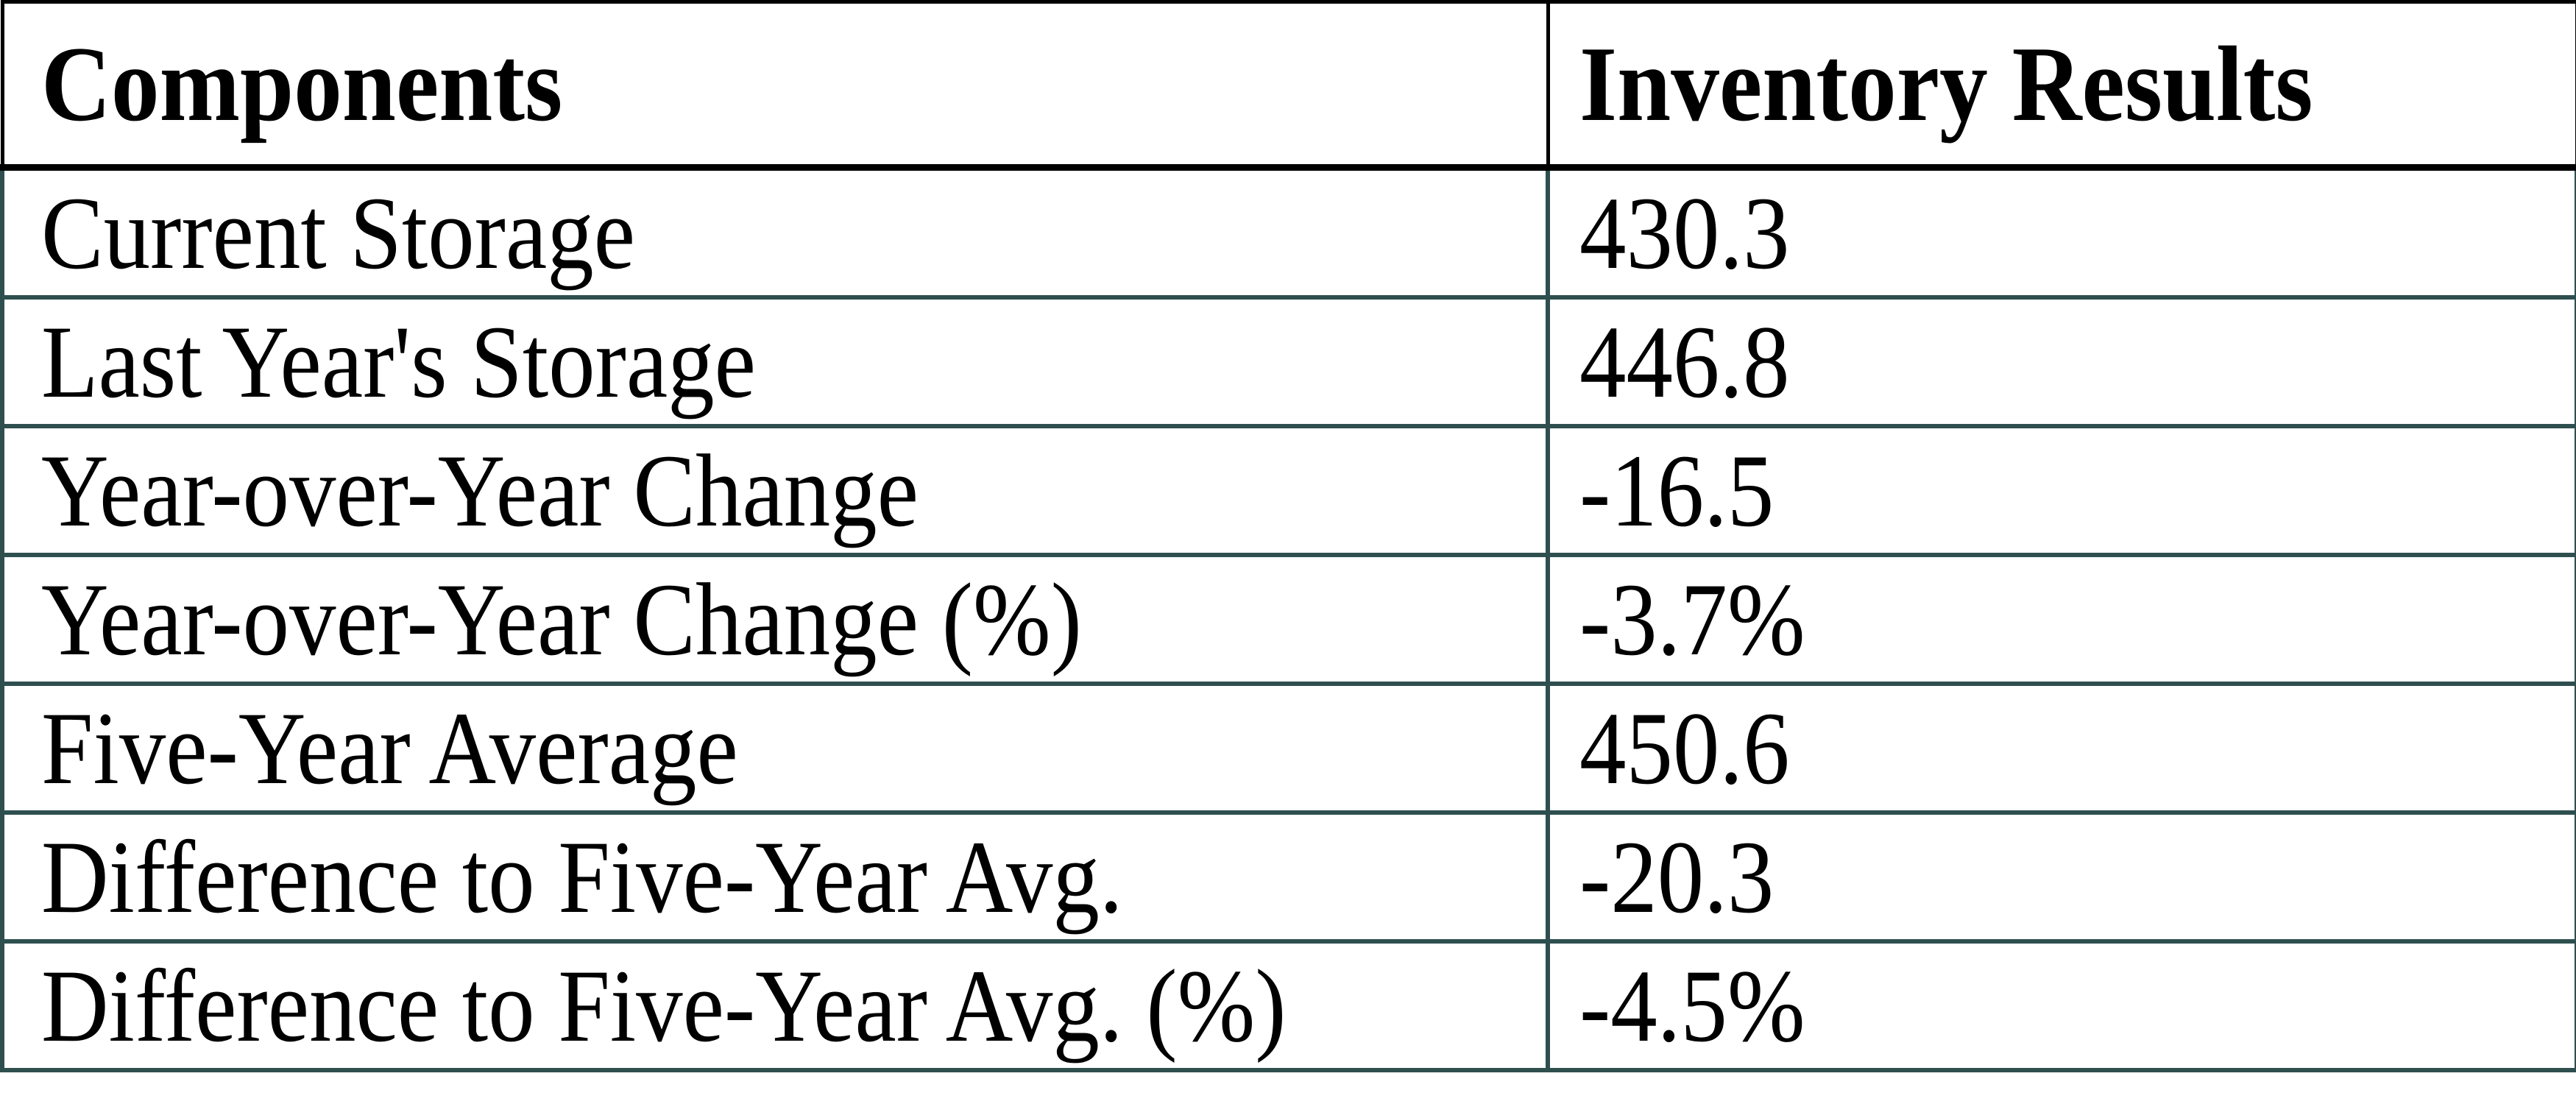 The width and height of the screenshot is (2576, 1104). I want to click on inventory-result-value: 430.3, so click(1684, 233).